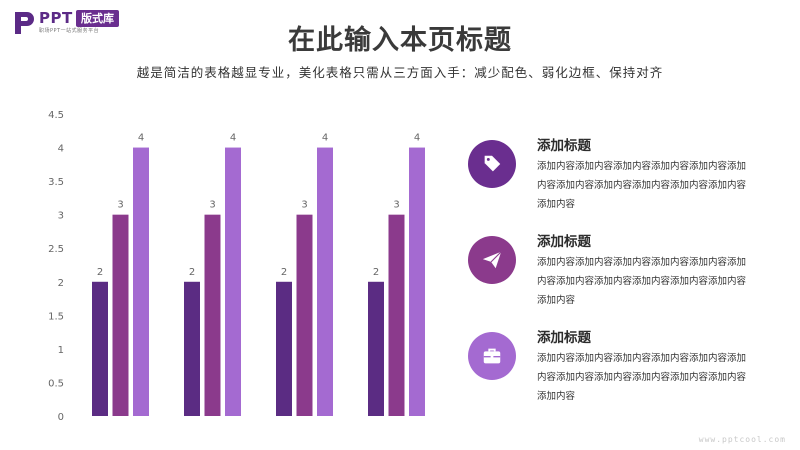 This screenshot has width=800, height=450. I want to click on watermark: www.pptcool.com, so click(742, 439).